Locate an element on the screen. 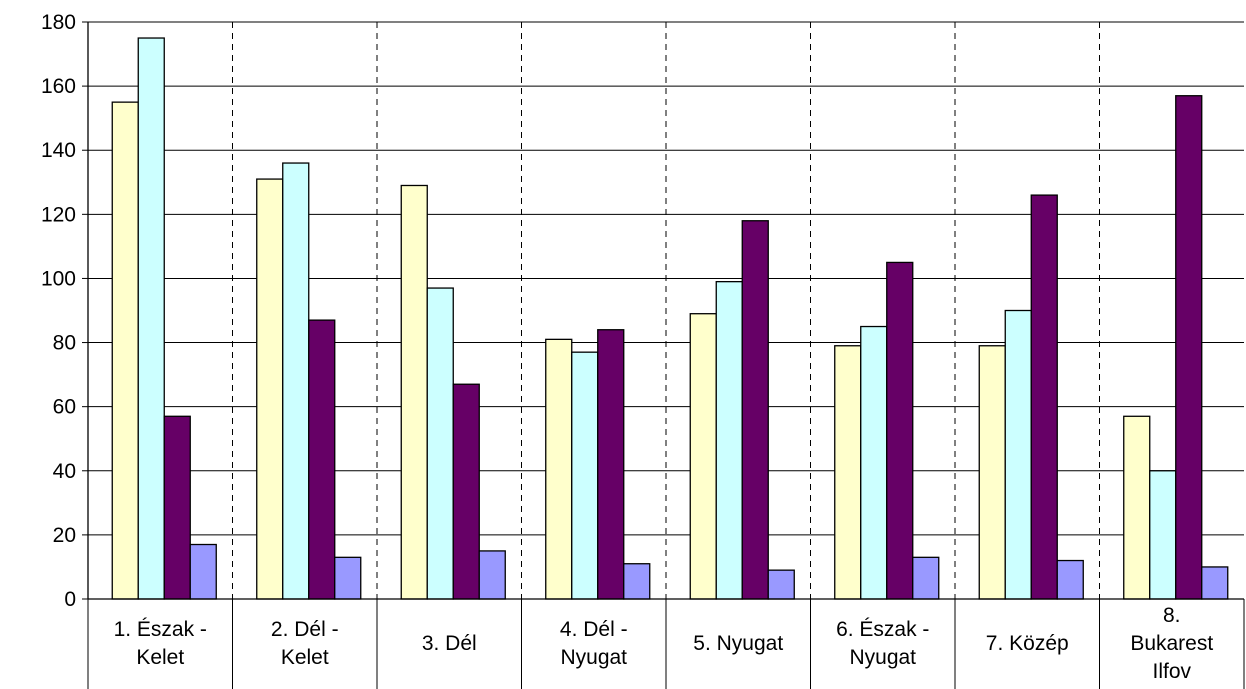  y-tick-label-5: 100 is located at coordinates (58, 278).